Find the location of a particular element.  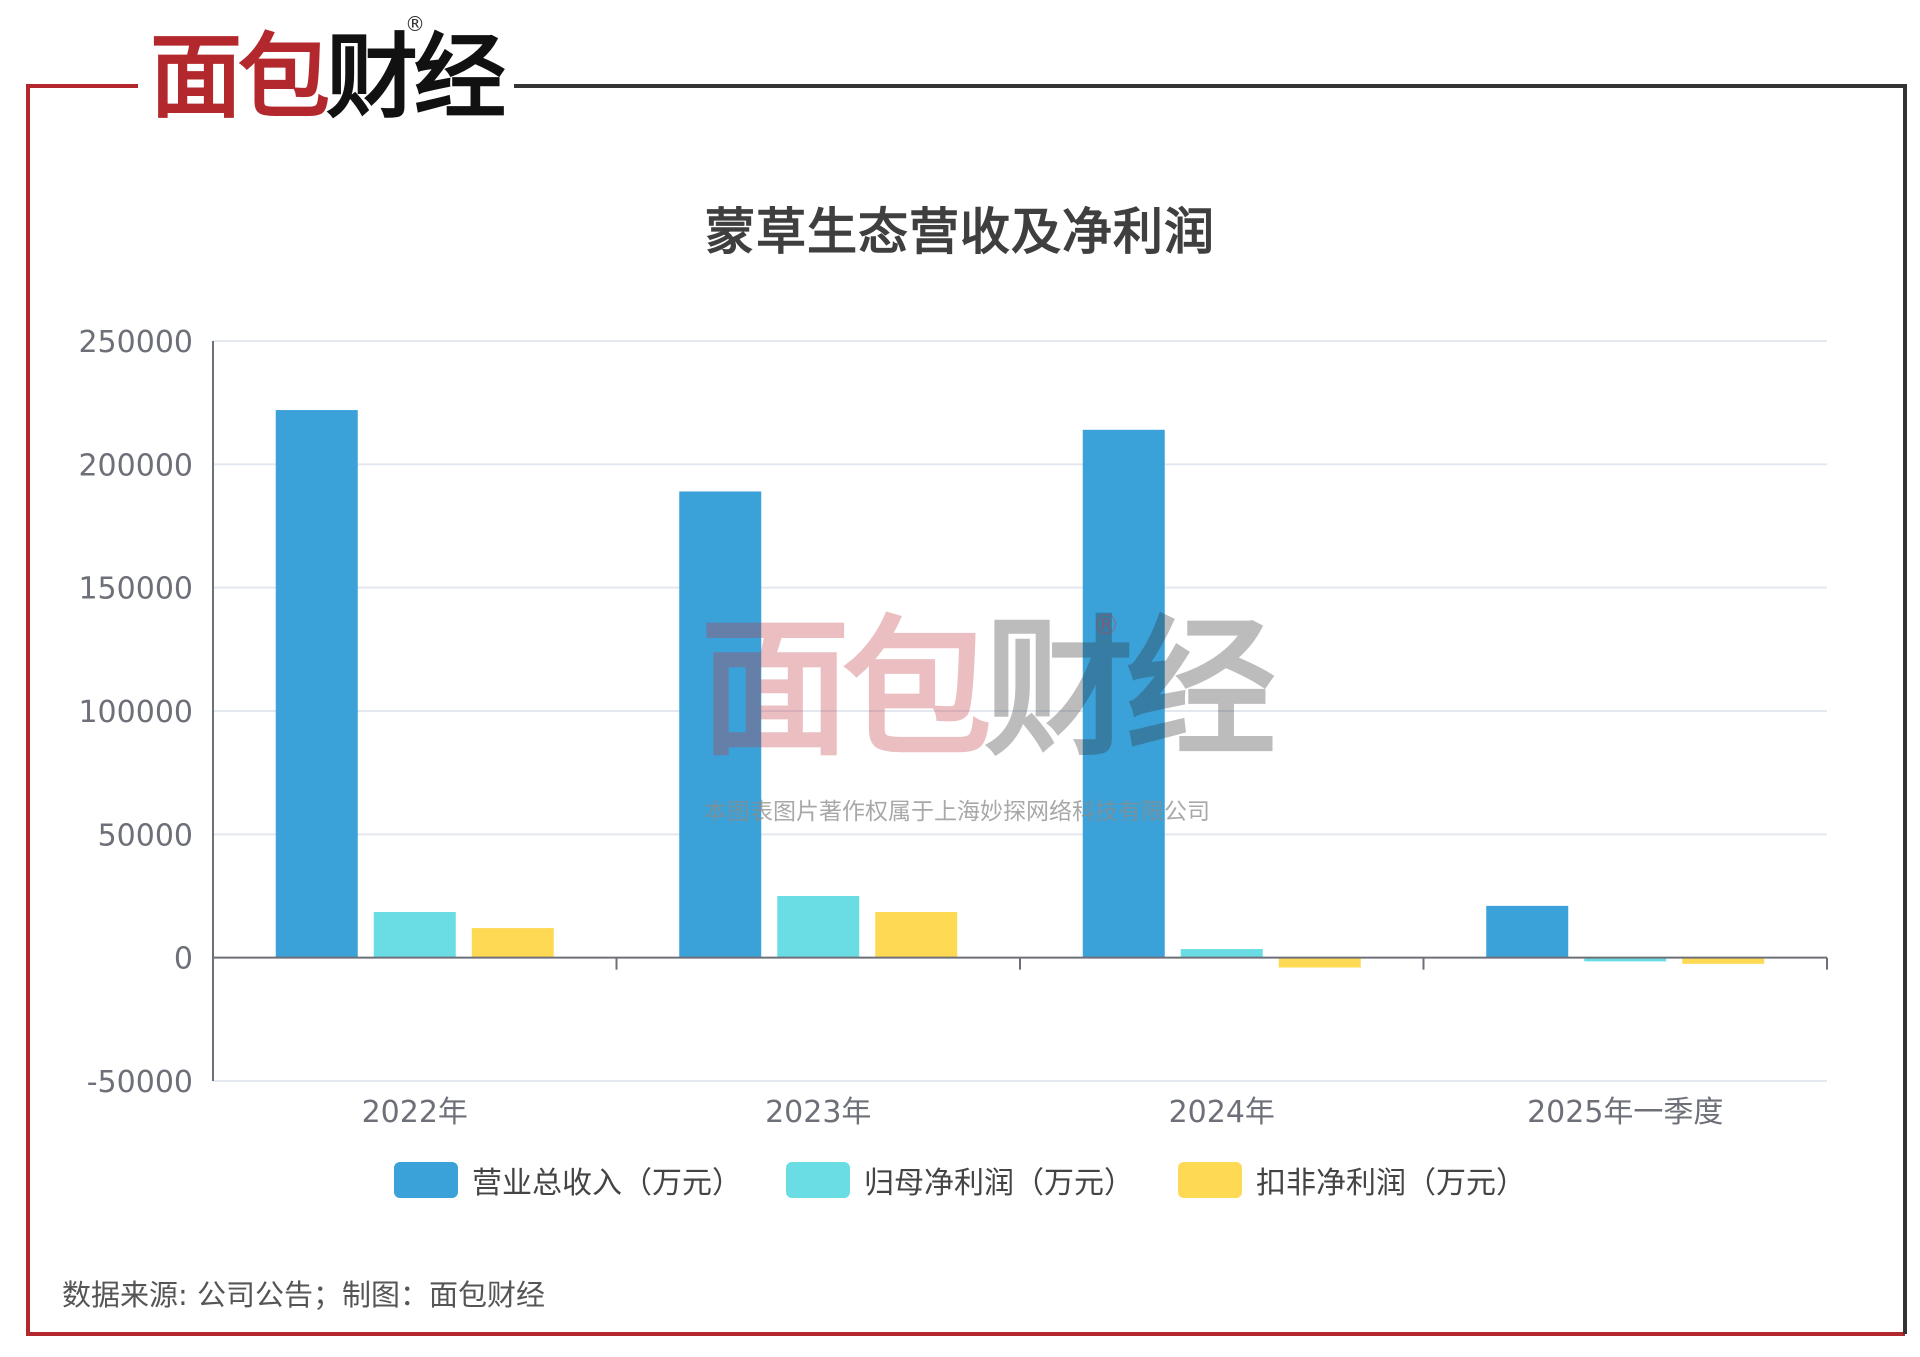

watermark-logo: 面包财经 is located at coordinates (988, 690).